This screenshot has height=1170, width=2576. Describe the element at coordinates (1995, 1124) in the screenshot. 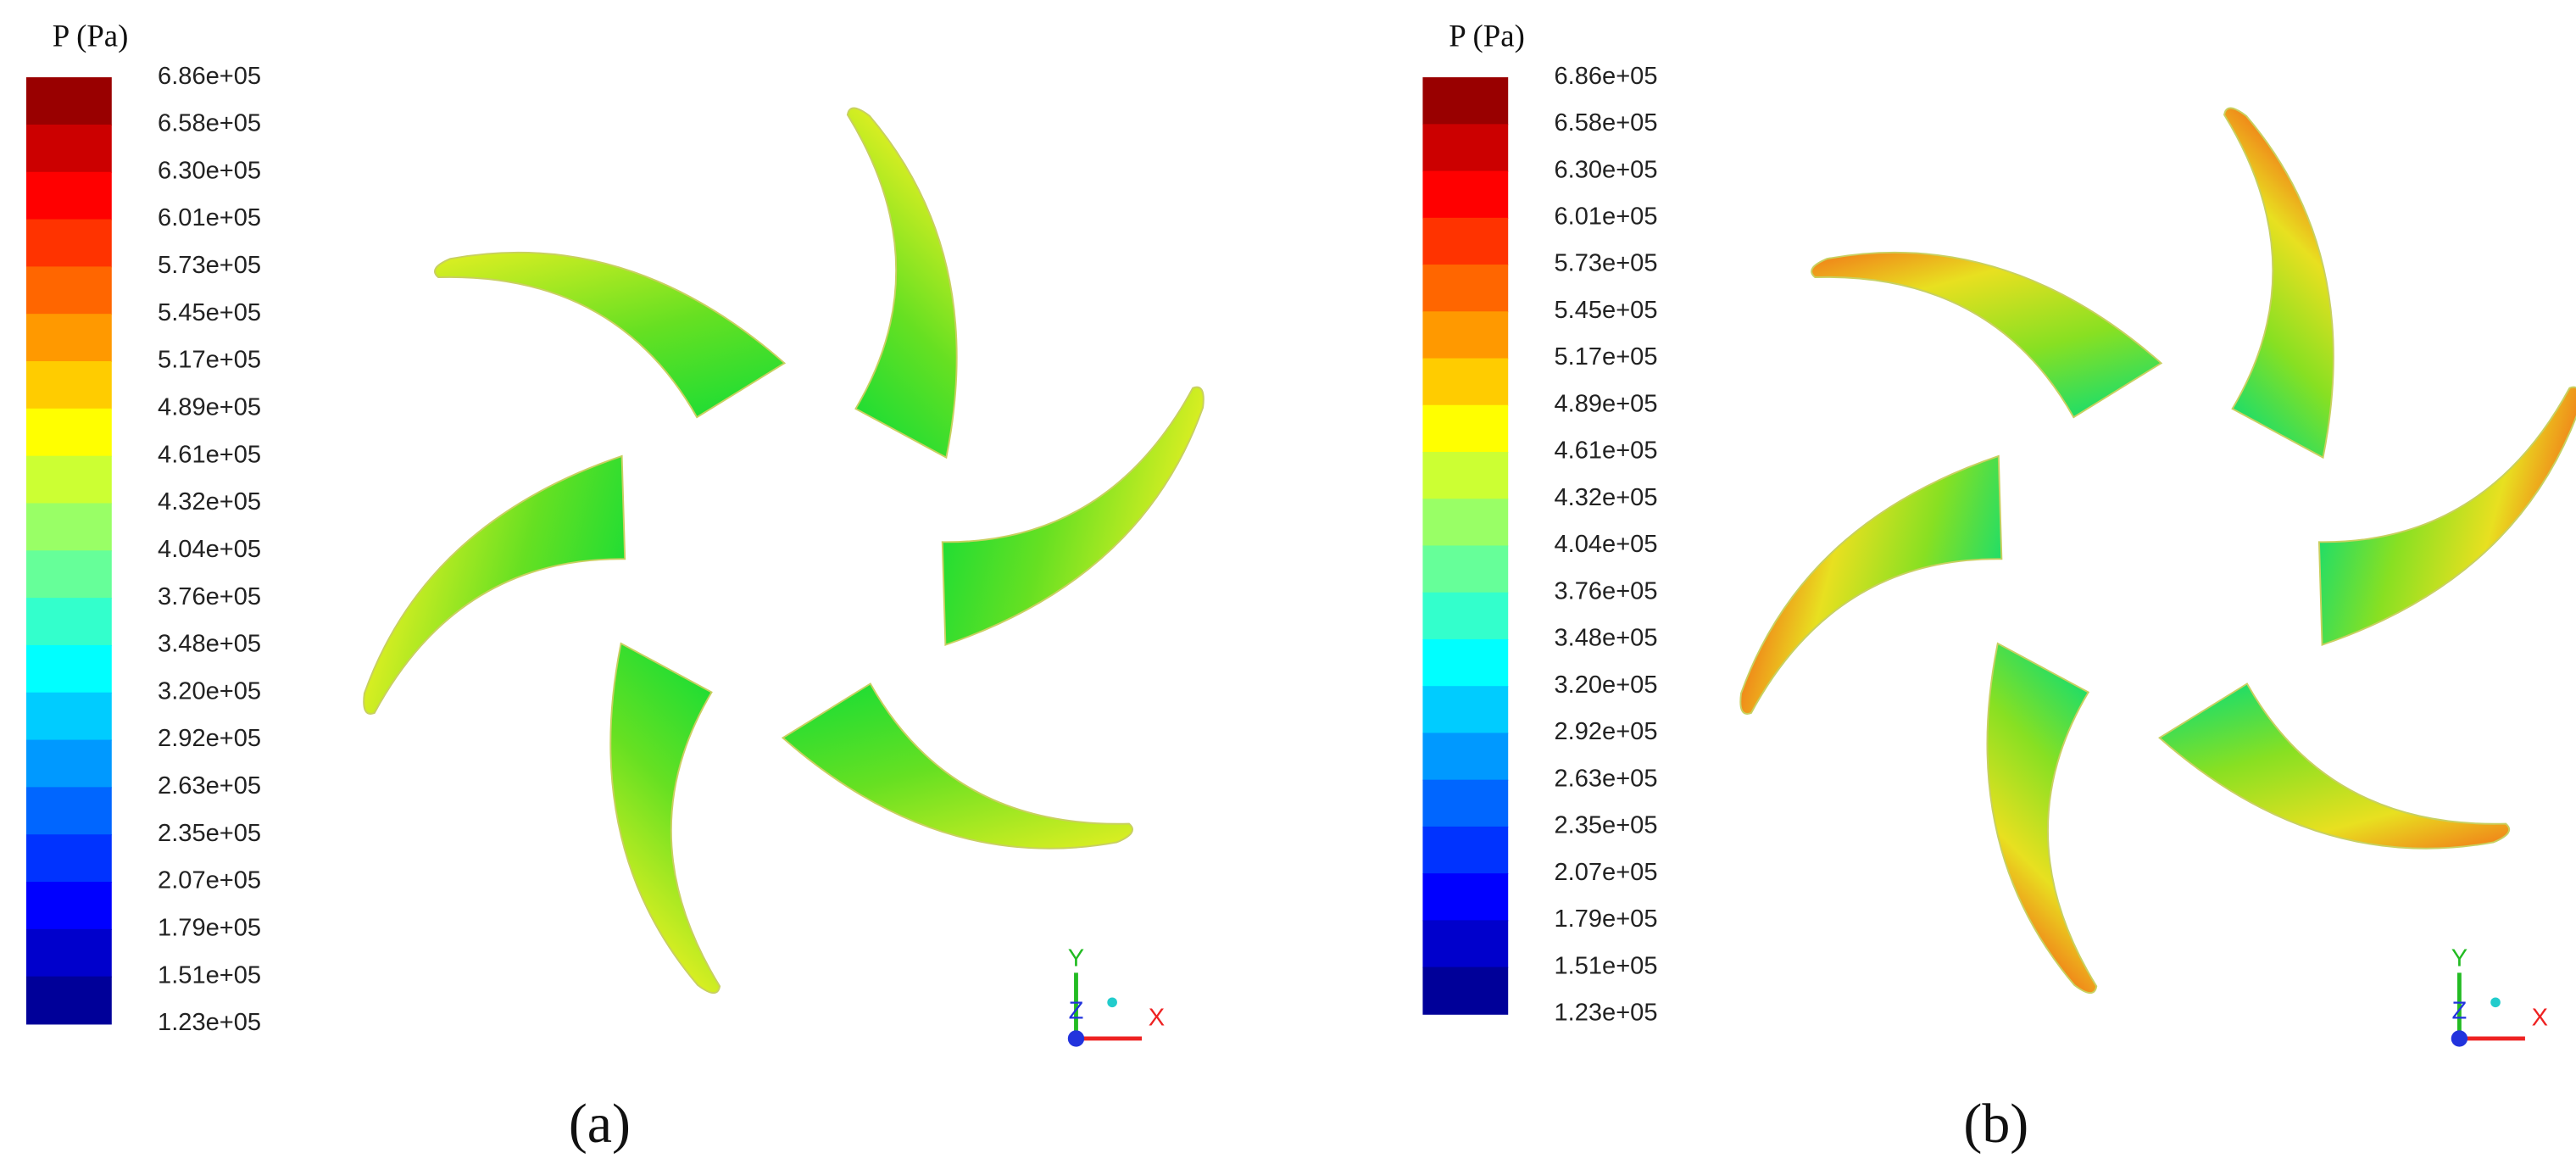

I see `caption: (b)` at that location.